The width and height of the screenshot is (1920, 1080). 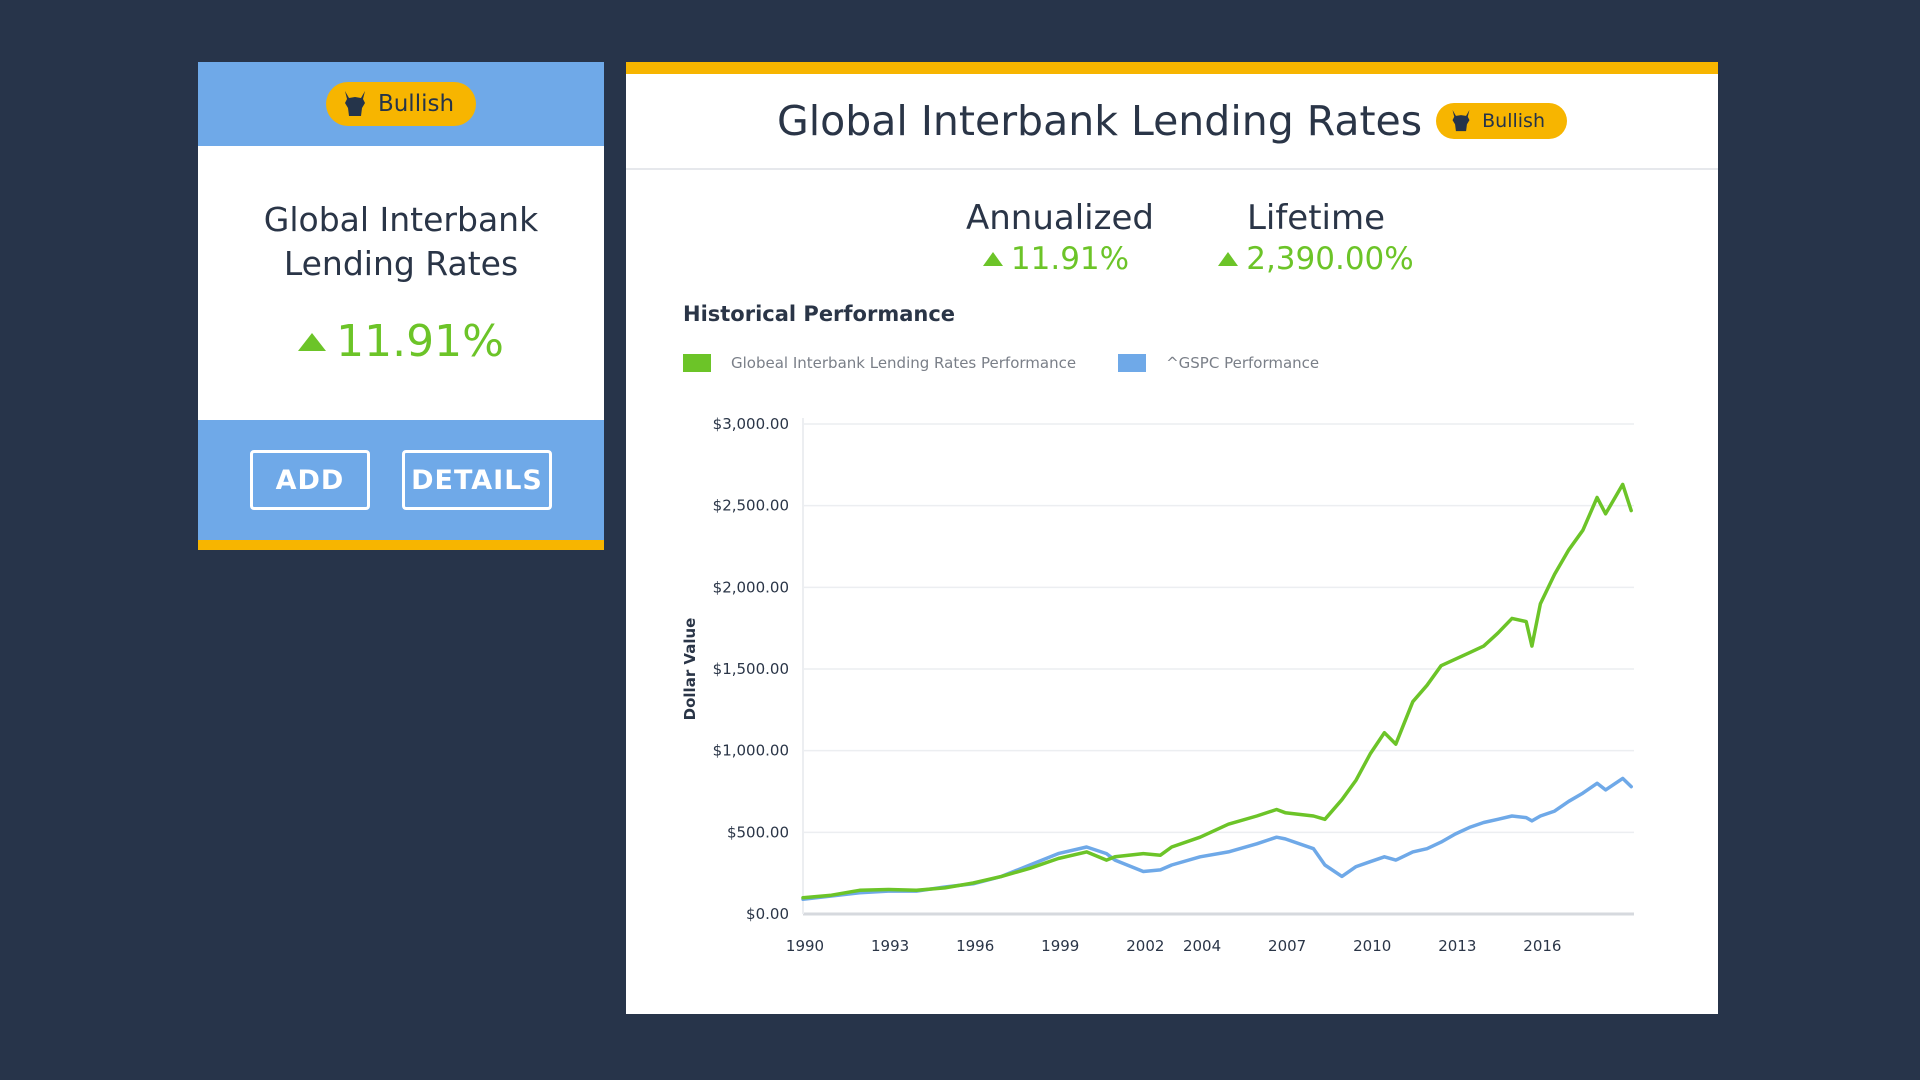 I want to click on x-tick-label: 2002, so click(x=1145, y=946).